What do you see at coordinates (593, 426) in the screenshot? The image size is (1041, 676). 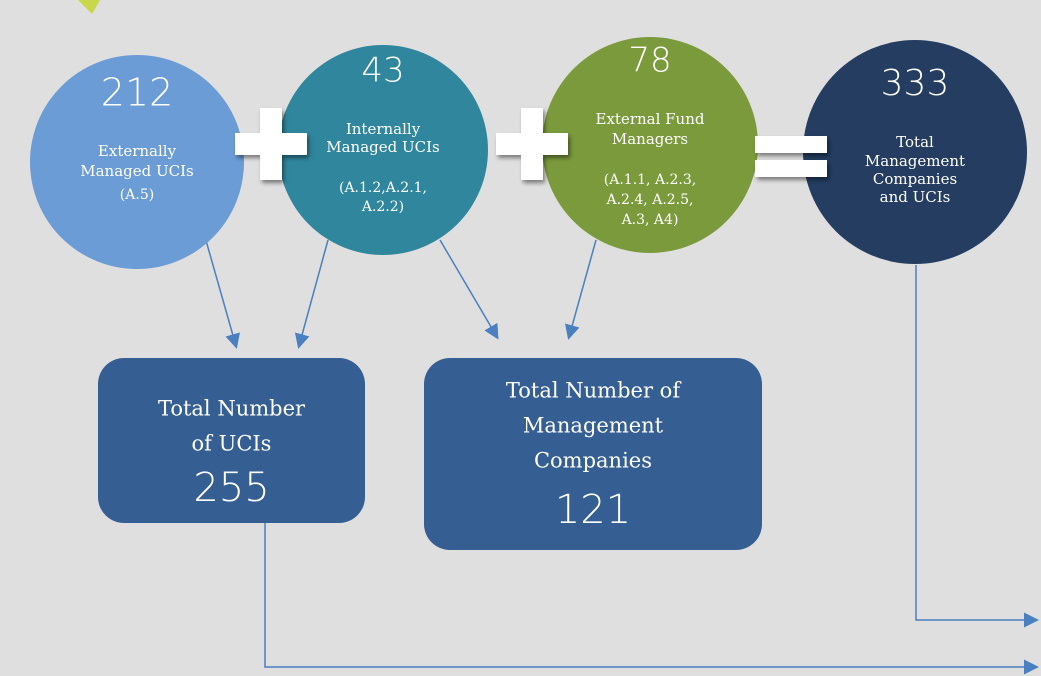 I see `box-label: Management` at bounding box center [593, 426].